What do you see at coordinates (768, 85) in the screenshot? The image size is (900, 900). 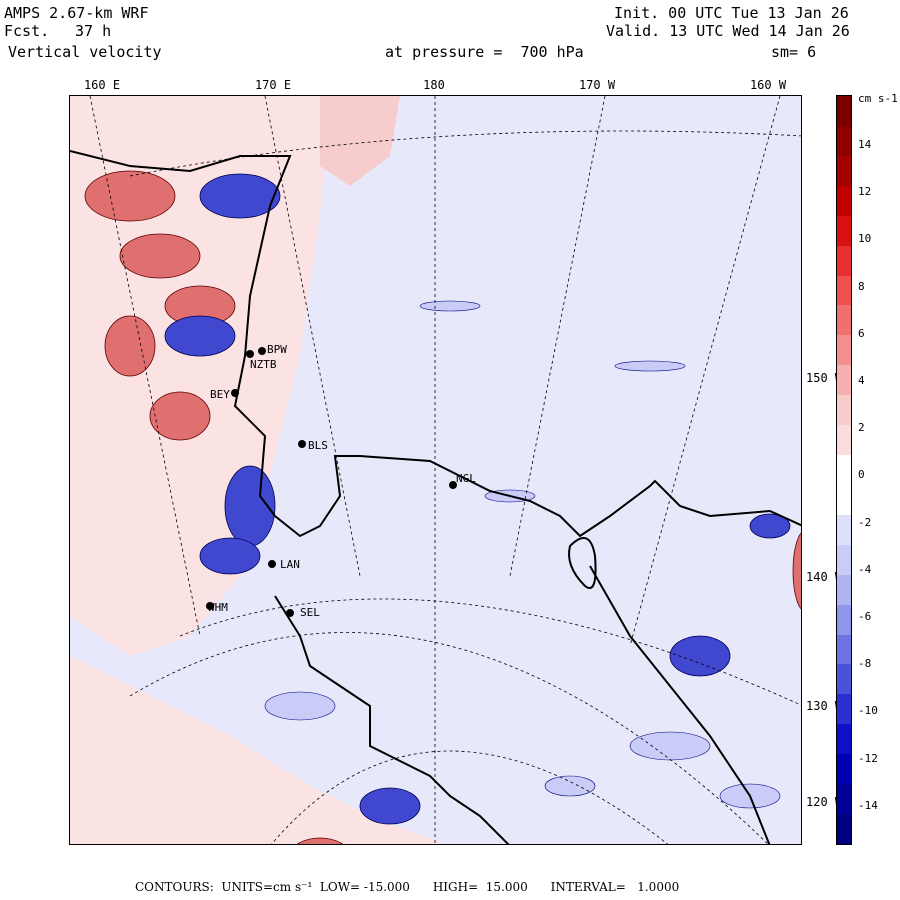 I see `lon-label-160w: 160 W` at bounding box center [768, 85].